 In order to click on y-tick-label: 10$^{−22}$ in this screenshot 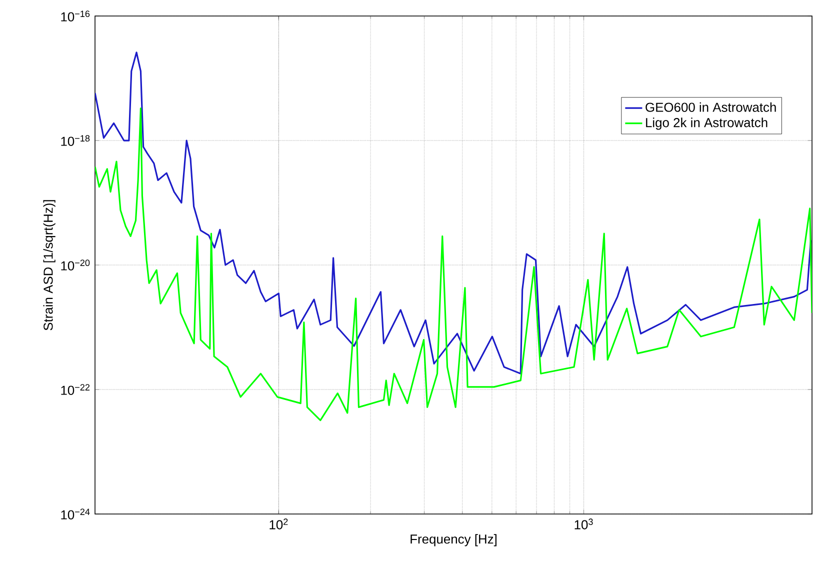, I will do `click(75, 389)`.